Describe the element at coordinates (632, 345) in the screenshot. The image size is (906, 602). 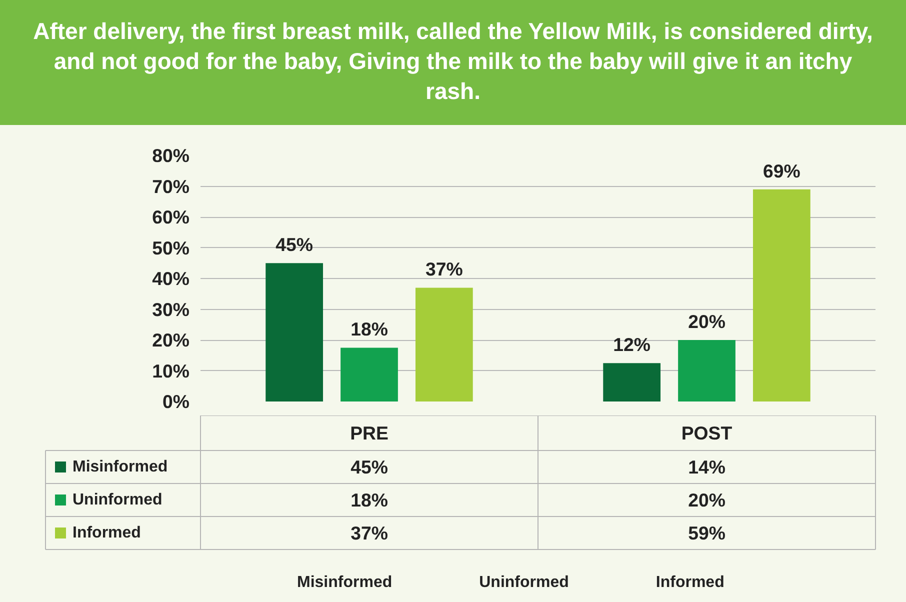
I see `data-label: 12%` at that location.